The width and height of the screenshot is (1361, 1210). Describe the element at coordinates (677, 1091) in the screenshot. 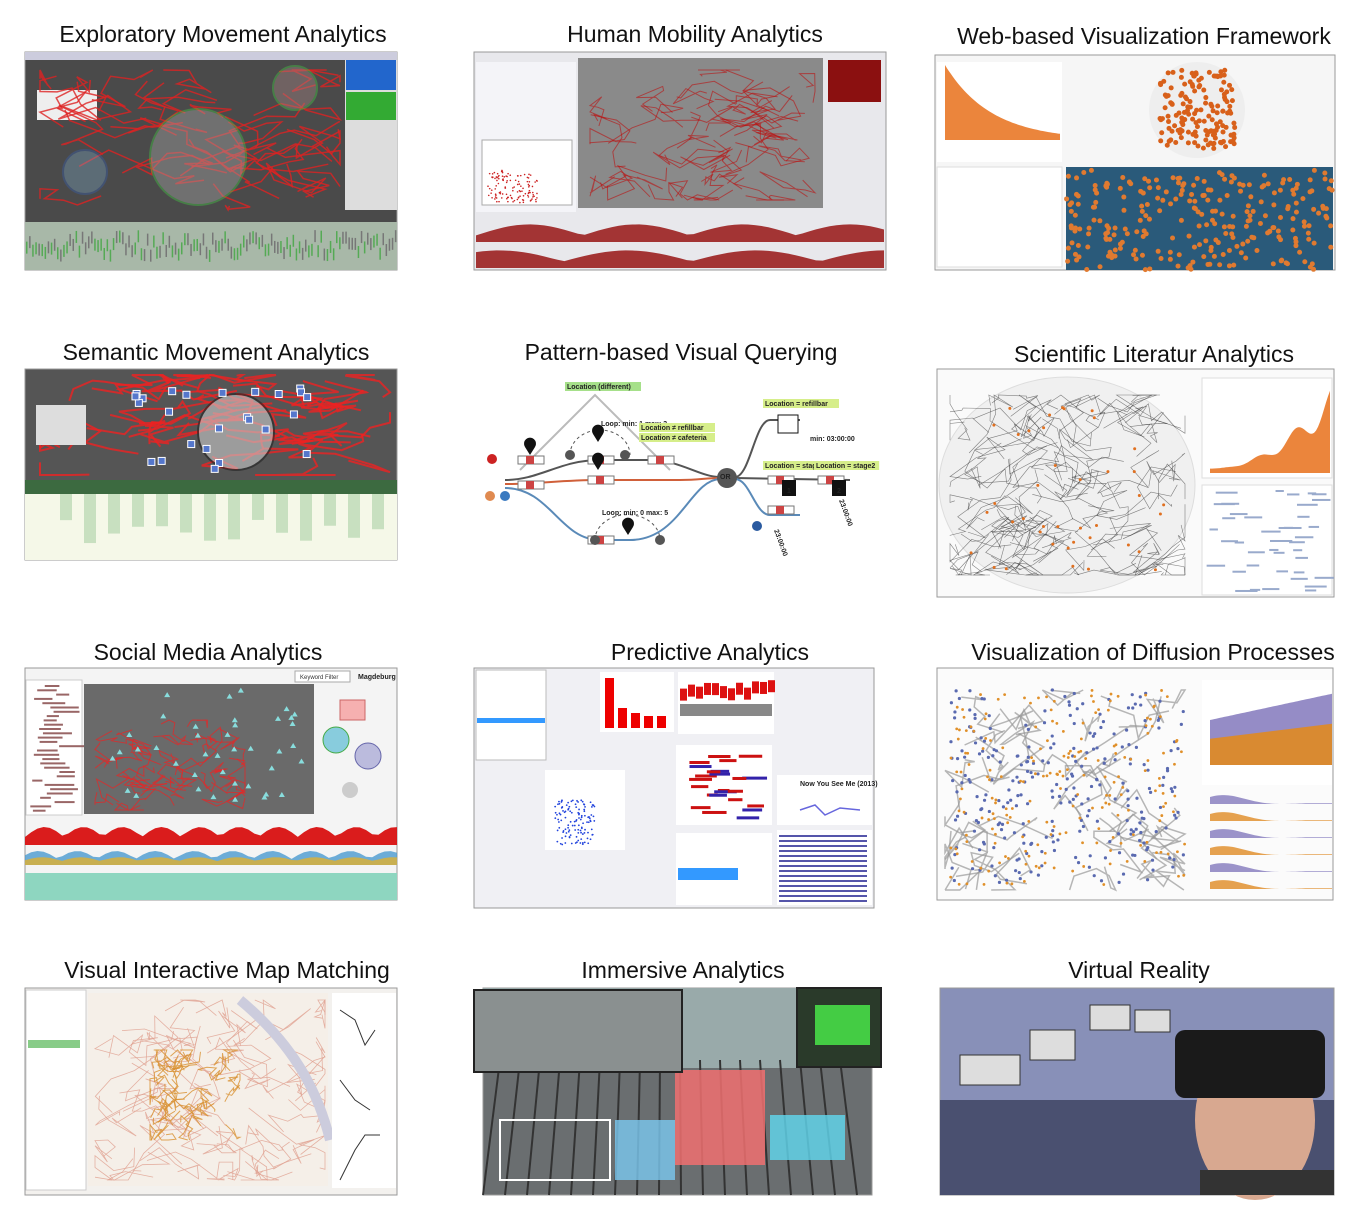

I see `thumb-immersive` at that location.